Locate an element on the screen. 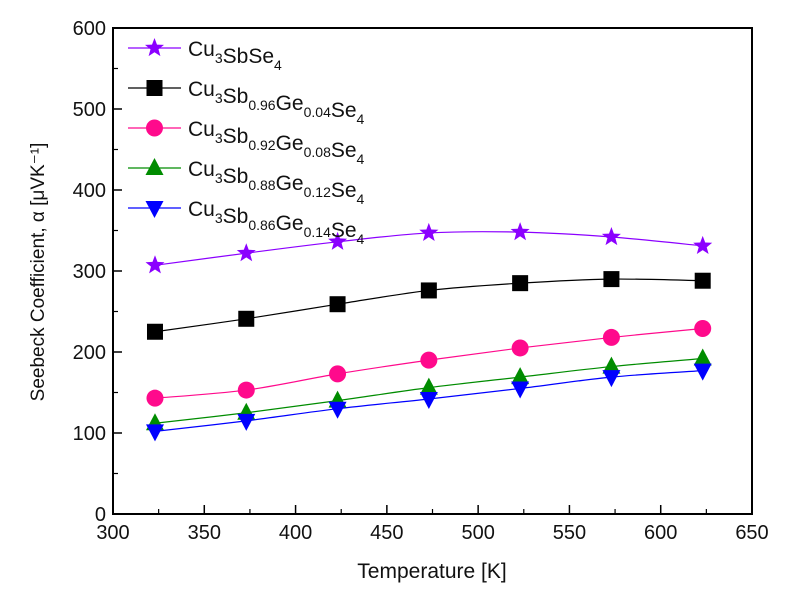 The height and width of the screenshot is (595, 789). x-tick-label: 650 is located at coordinates (751, 533).